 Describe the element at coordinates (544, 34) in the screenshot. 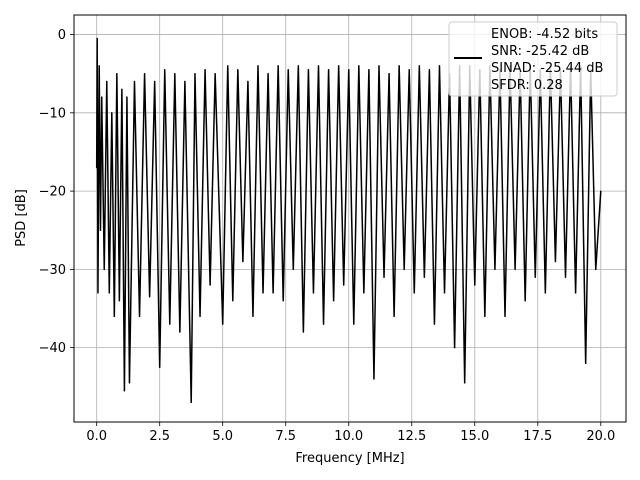

I see `legend-entry-enob: ENOB: -4.52 bits` at that location.